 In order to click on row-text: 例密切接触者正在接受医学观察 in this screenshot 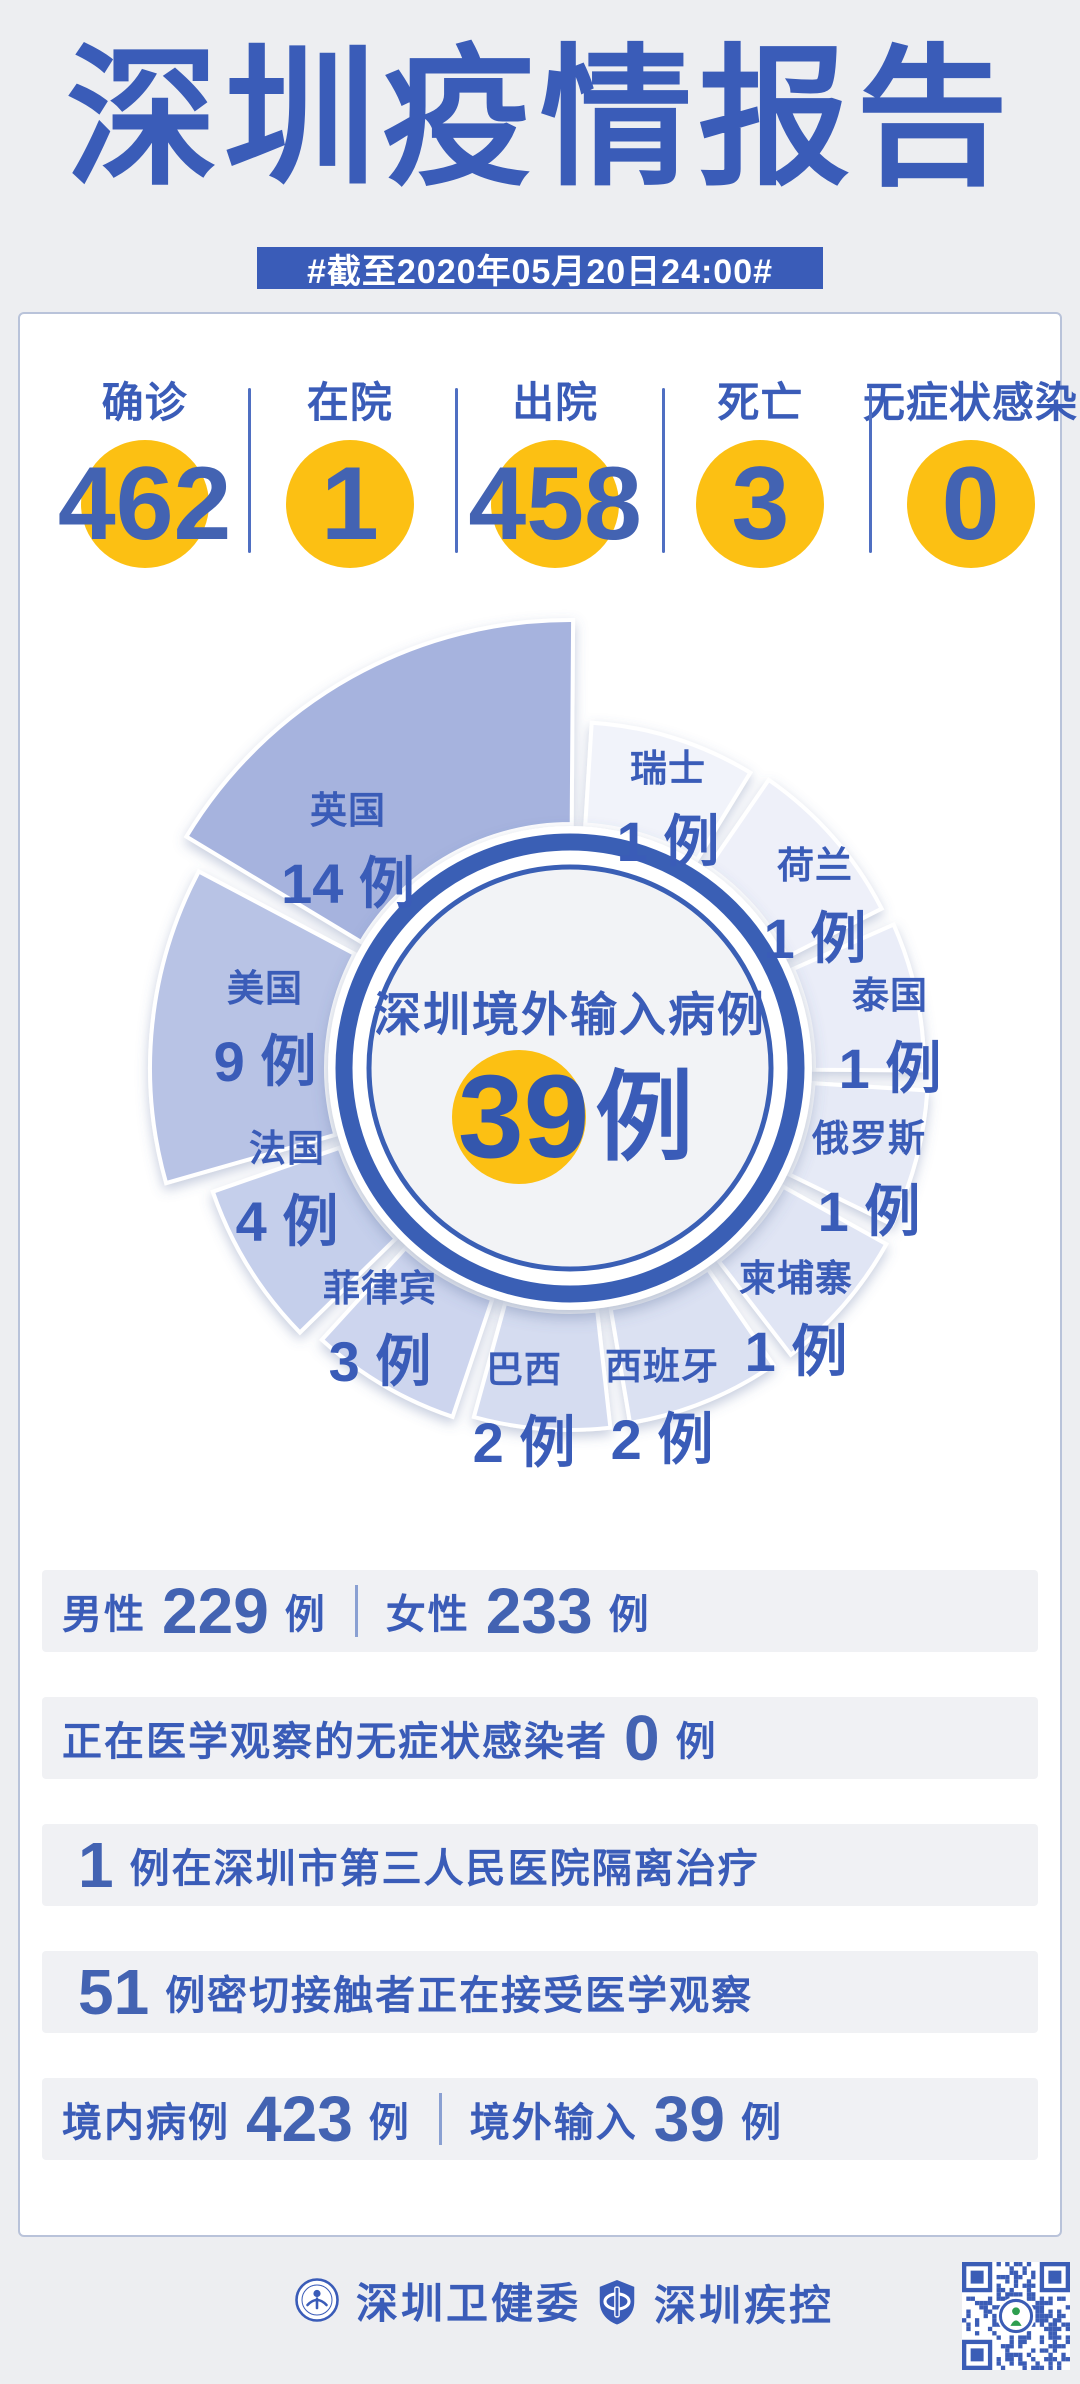, I will do `click(459, 1996)`.